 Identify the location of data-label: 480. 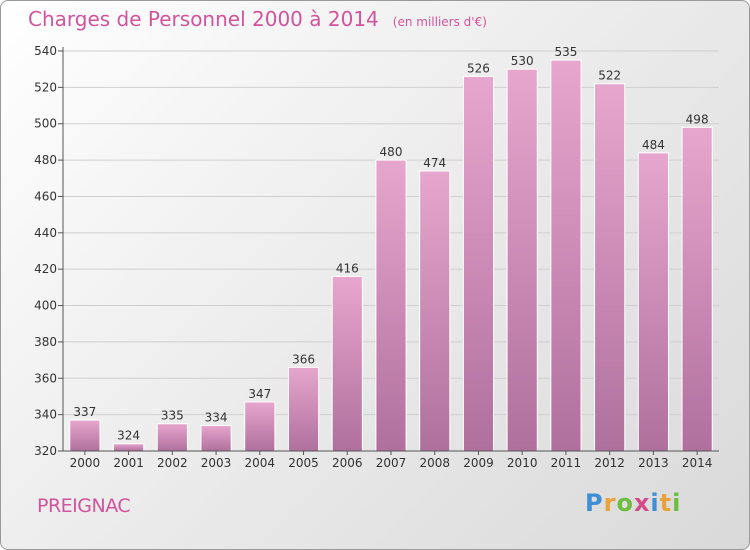
(391, 152).